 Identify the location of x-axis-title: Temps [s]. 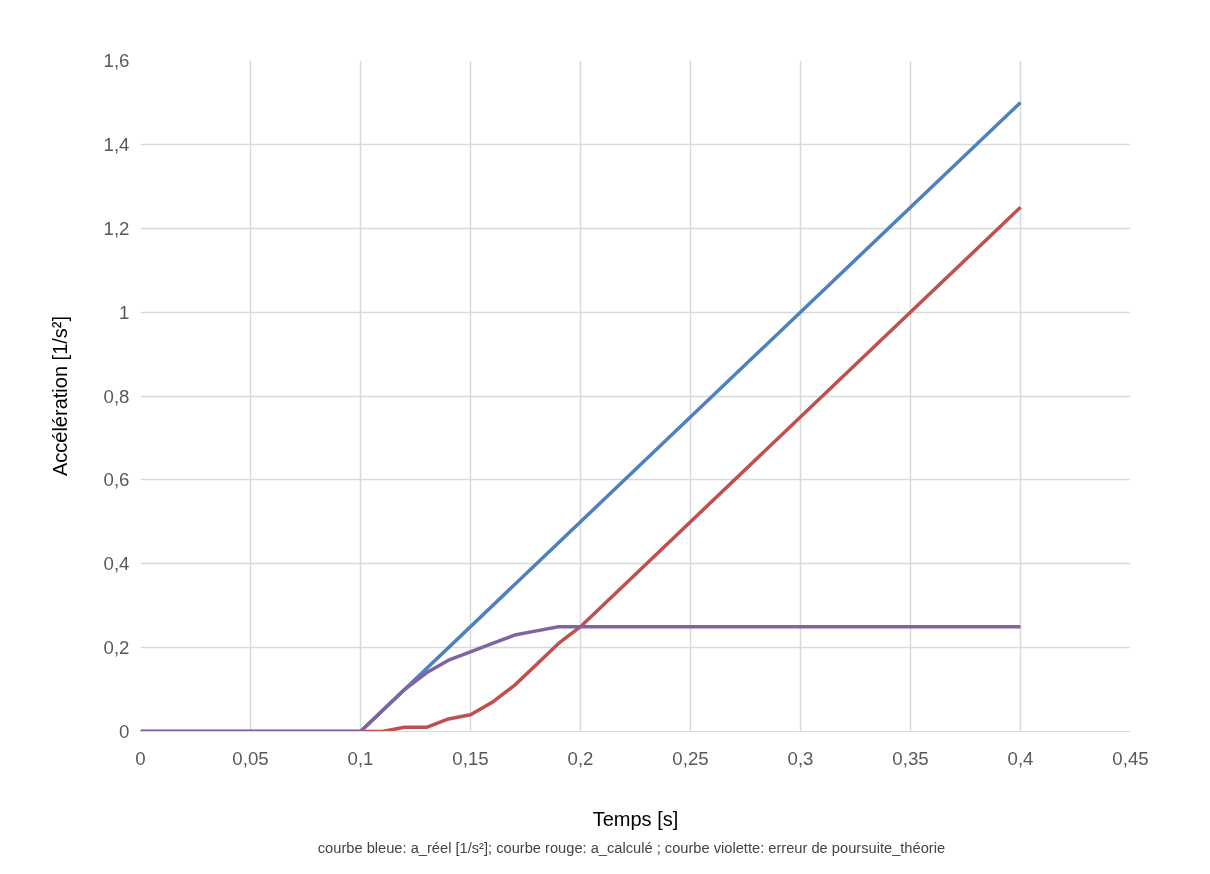
(635, 818).